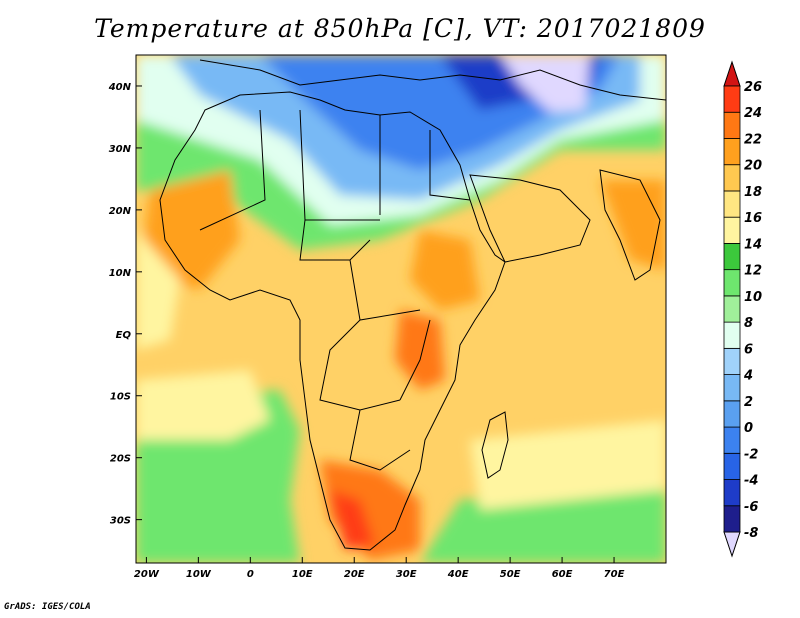 The height and width of the screenshot is (618, 800). I want to click on field-hot-greatlakes, so click(420, 350).